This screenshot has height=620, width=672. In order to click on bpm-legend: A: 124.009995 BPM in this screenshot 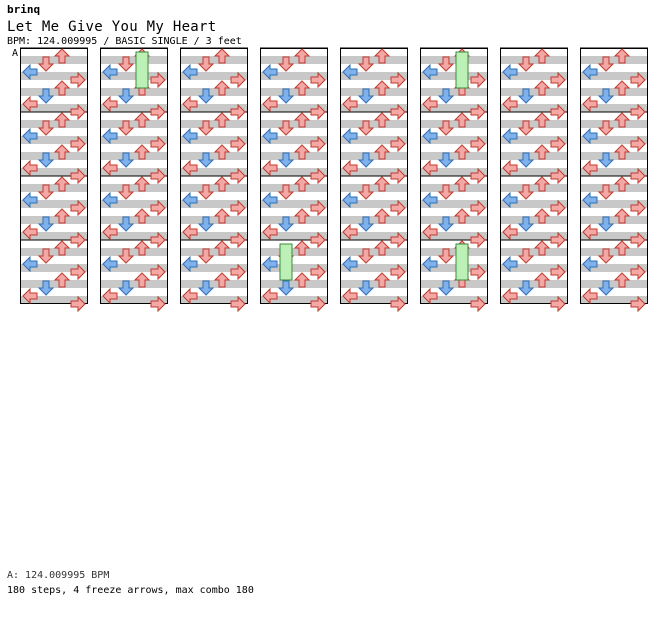, I will do `click(58, 575)`.